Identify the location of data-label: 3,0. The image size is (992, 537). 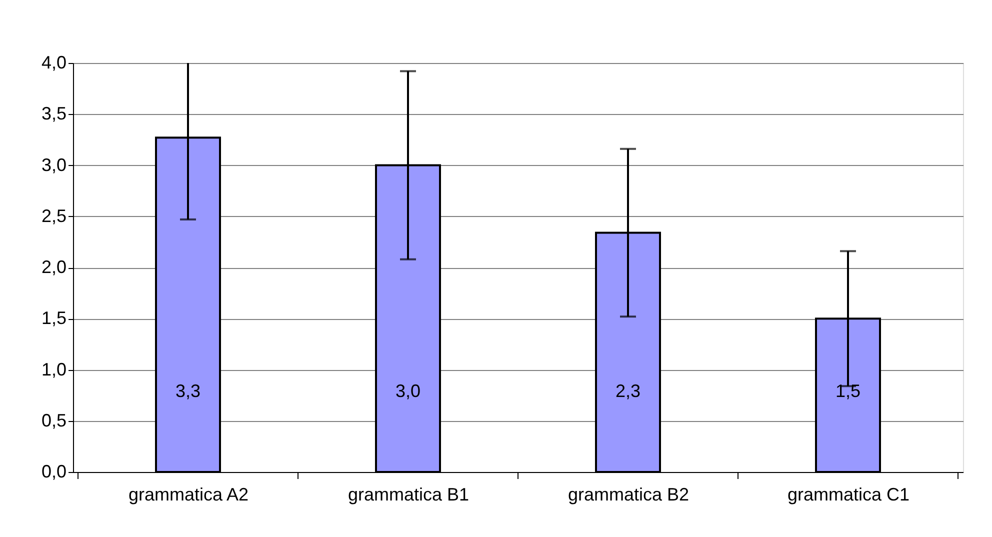
(408, 391).